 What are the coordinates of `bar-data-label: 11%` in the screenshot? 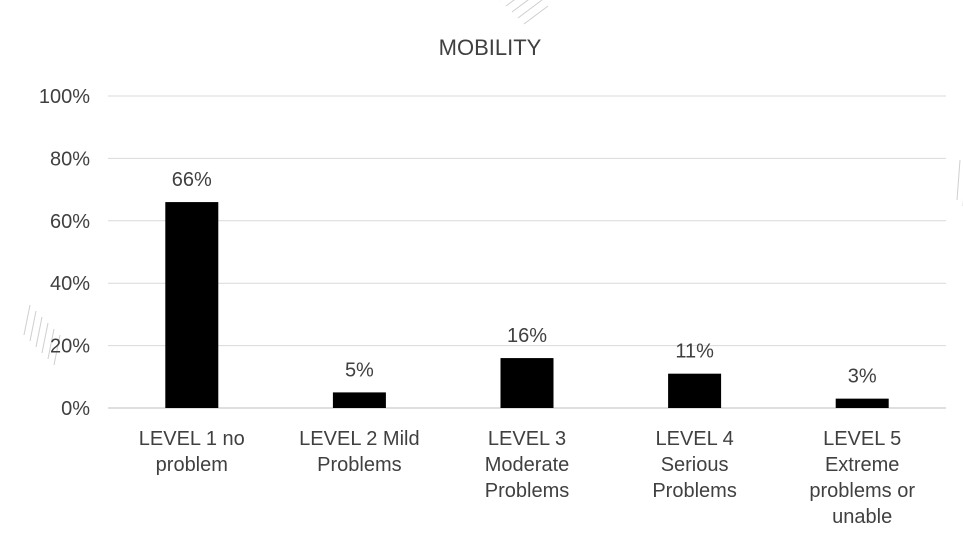 It's located at (694, 352).